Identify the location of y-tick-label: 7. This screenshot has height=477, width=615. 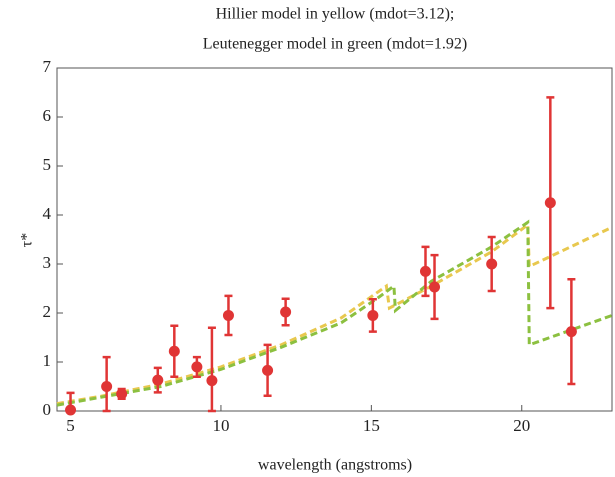
(47, 66).